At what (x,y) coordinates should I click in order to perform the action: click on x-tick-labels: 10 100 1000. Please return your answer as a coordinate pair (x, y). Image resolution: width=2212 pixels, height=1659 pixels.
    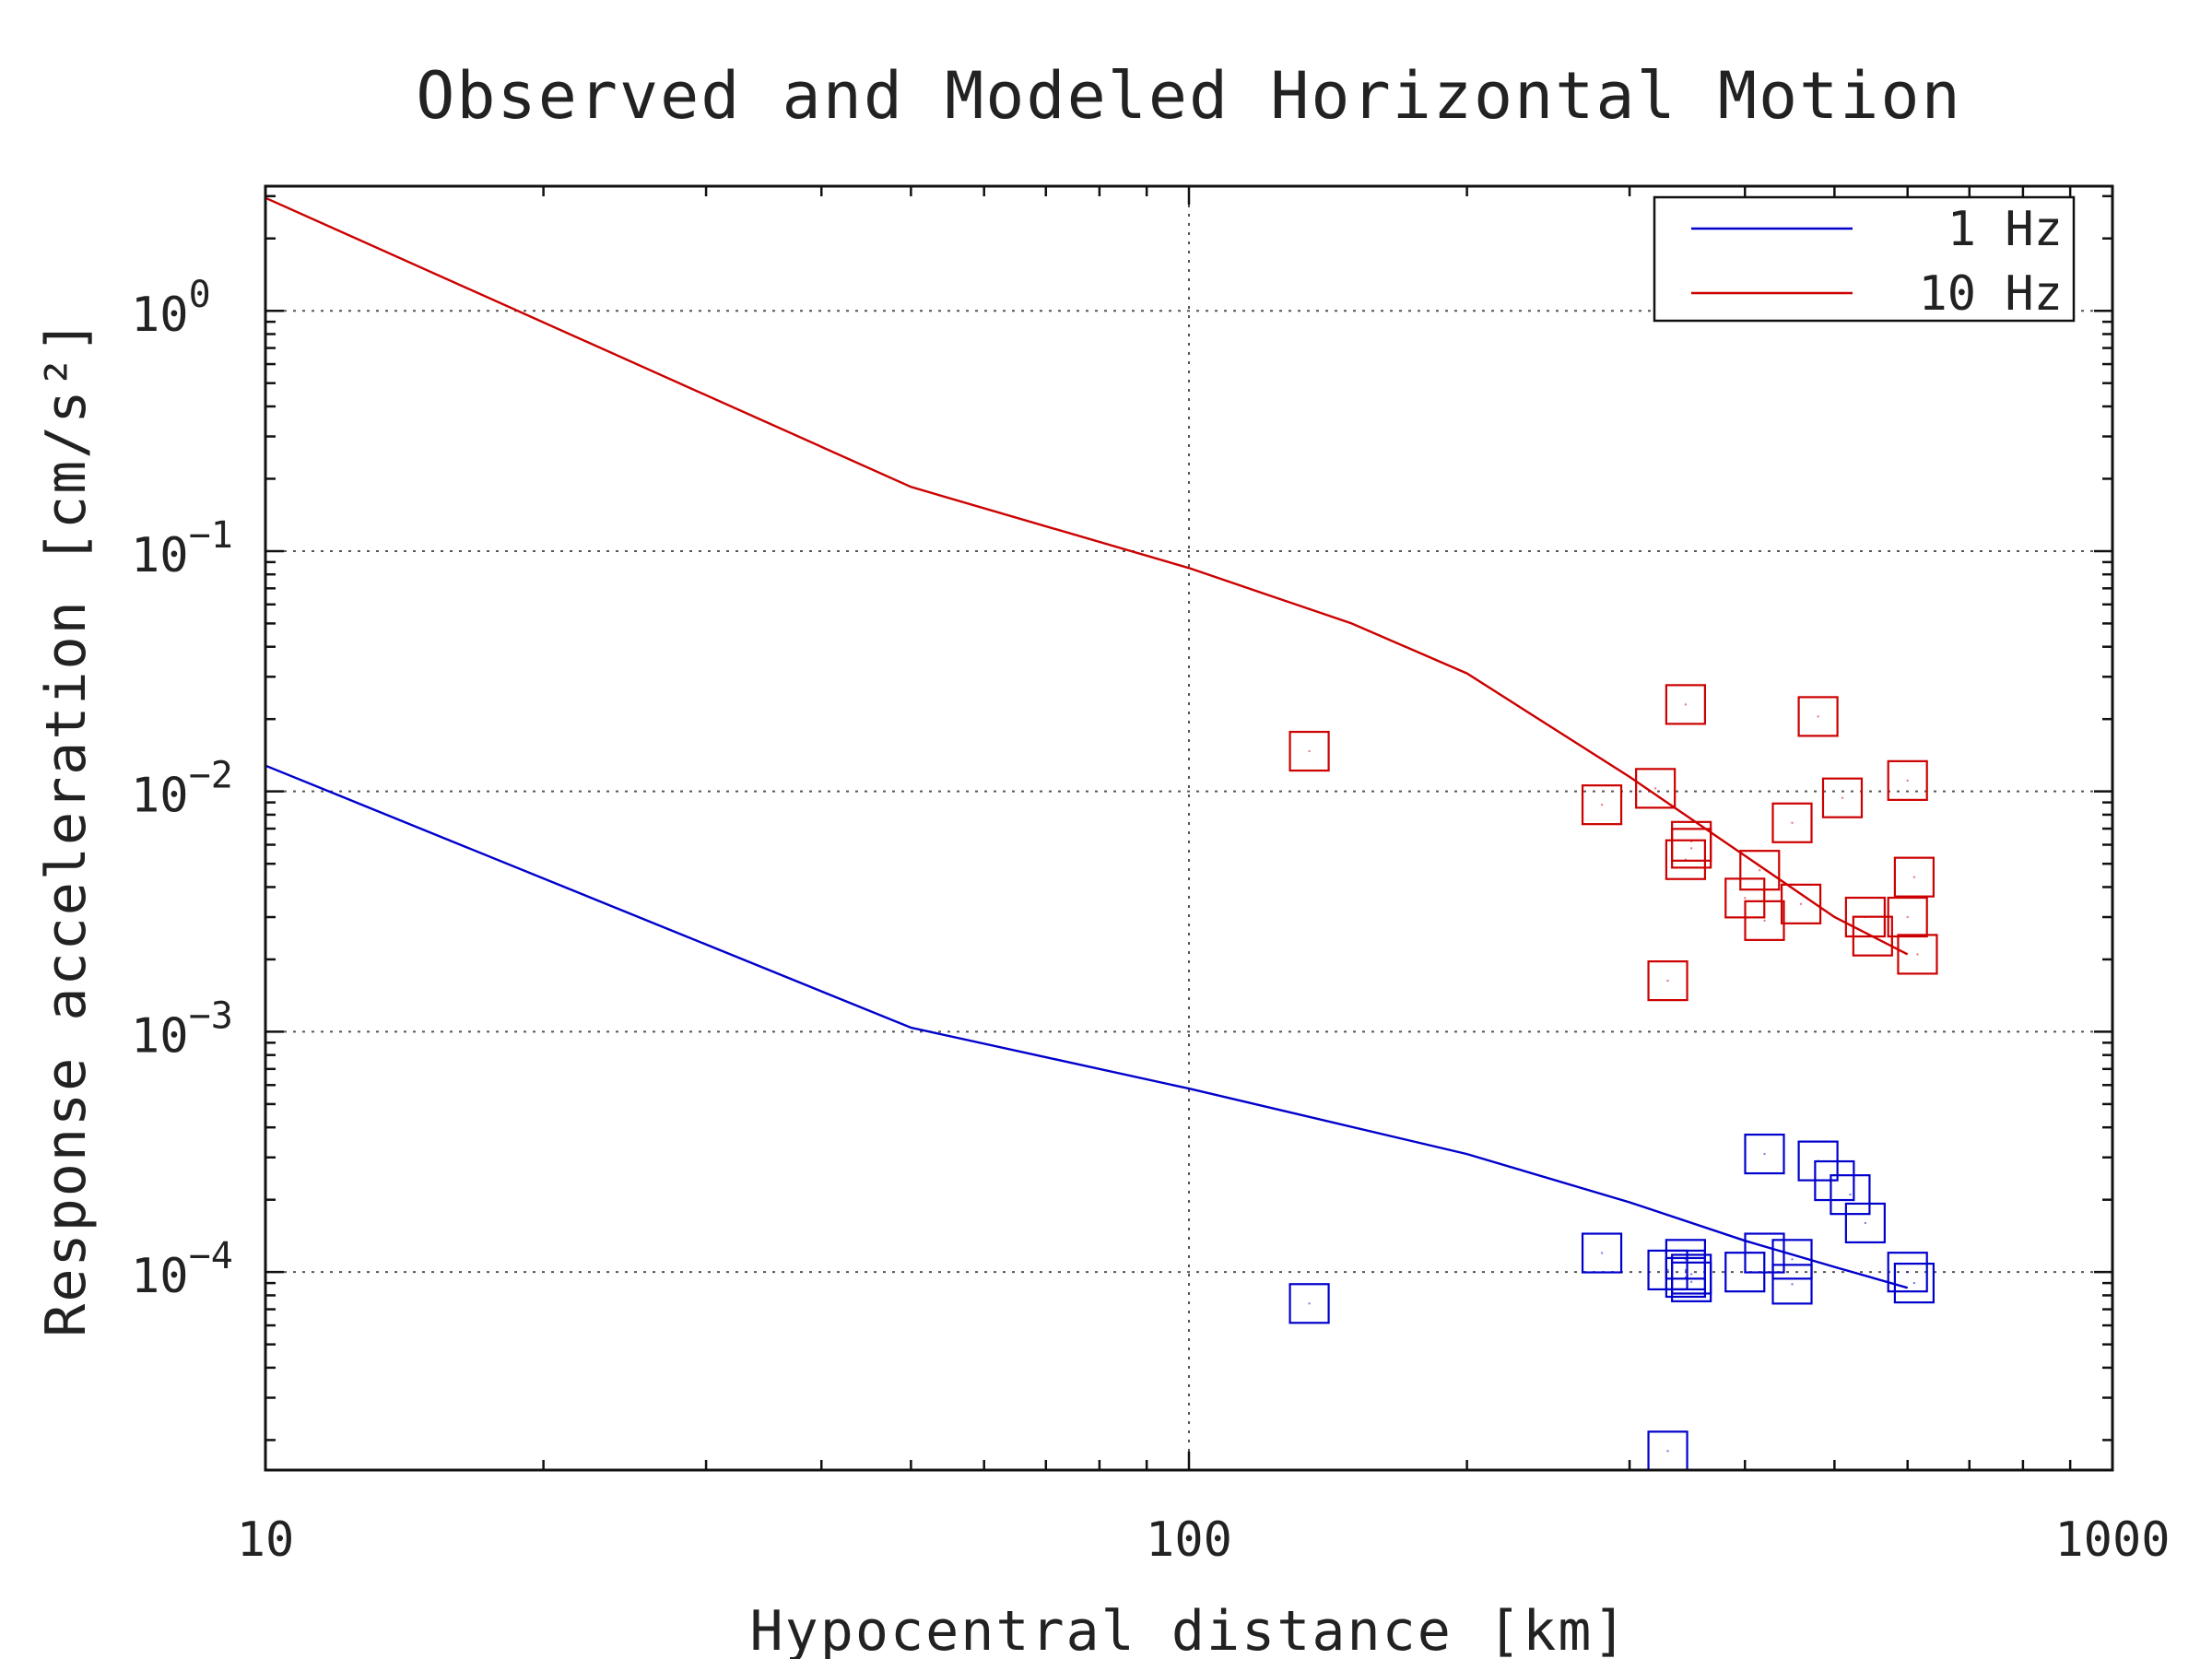
    Looking at the image, I should click on (1204, 1540).